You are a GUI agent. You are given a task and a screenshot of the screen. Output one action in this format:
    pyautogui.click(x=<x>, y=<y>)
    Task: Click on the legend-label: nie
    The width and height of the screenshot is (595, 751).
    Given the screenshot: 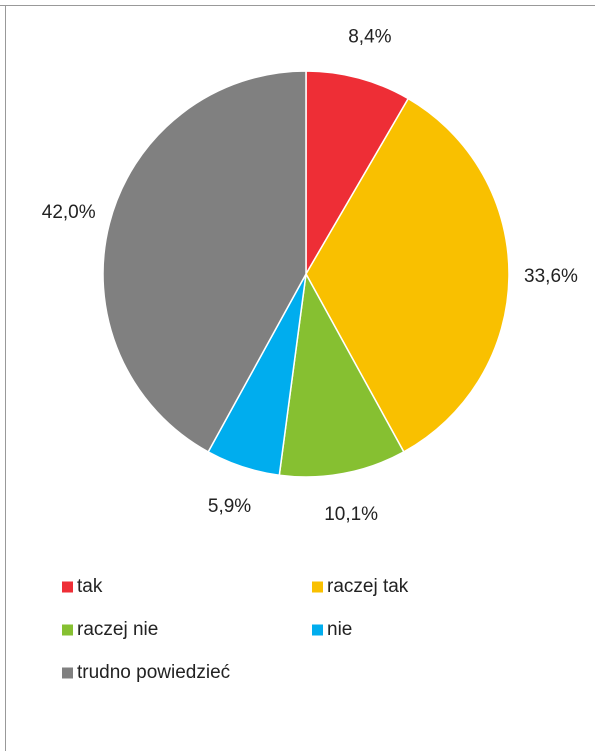 What is the action you would take?
    pyautogui.click(x=339, y=629)
    